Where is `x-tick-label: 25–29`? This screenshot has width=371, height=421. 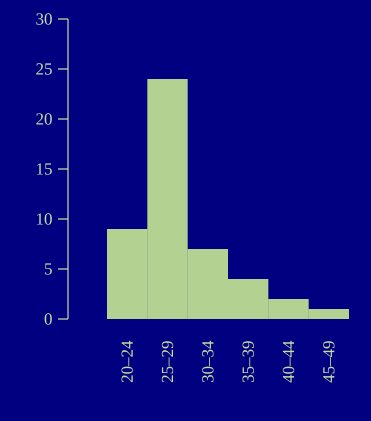 x-tick-label: 25–29 is located at coordinates (168, 361).